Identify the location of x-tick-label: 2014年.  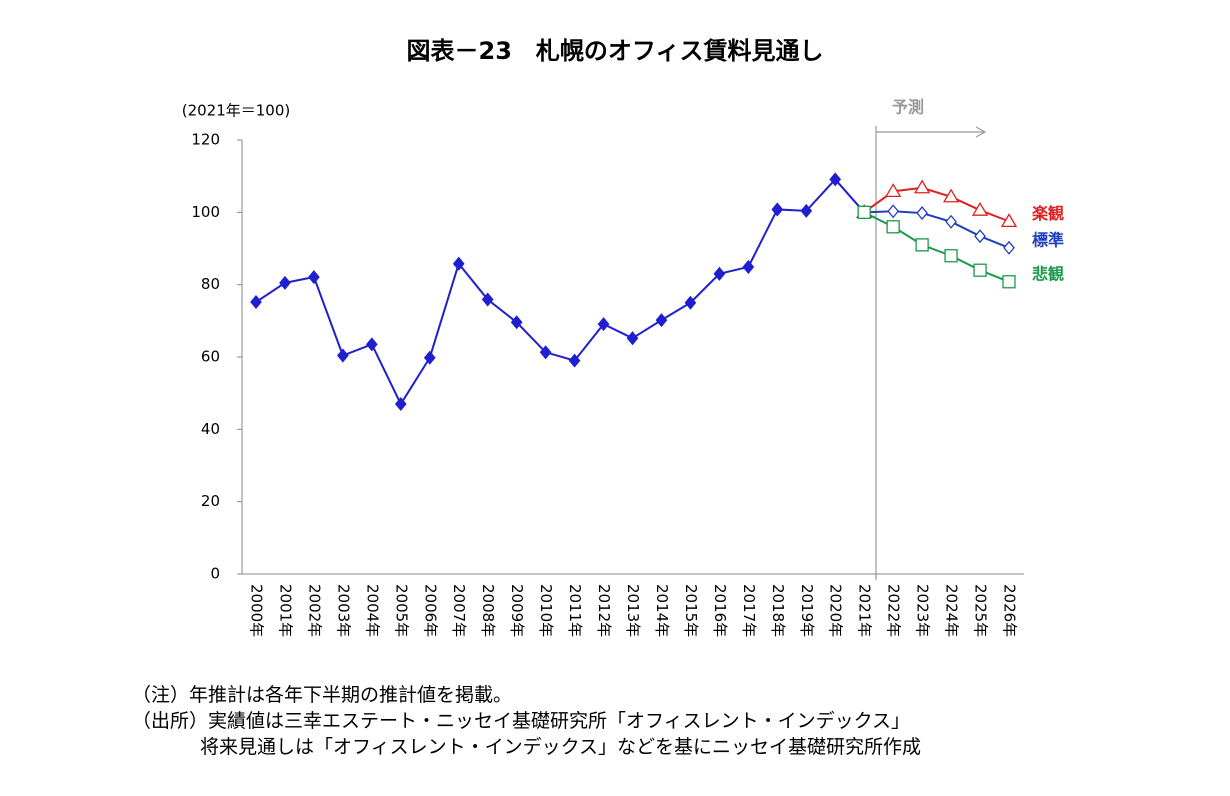
(662, 610).